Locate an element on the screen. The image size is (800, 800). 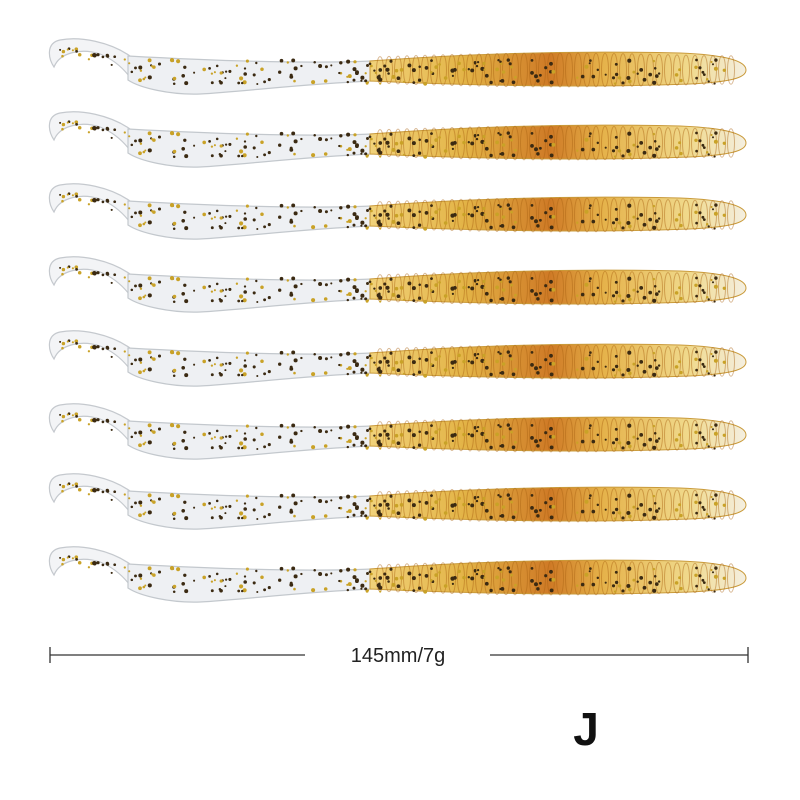
measure-line is located at coordinates (399, 655).